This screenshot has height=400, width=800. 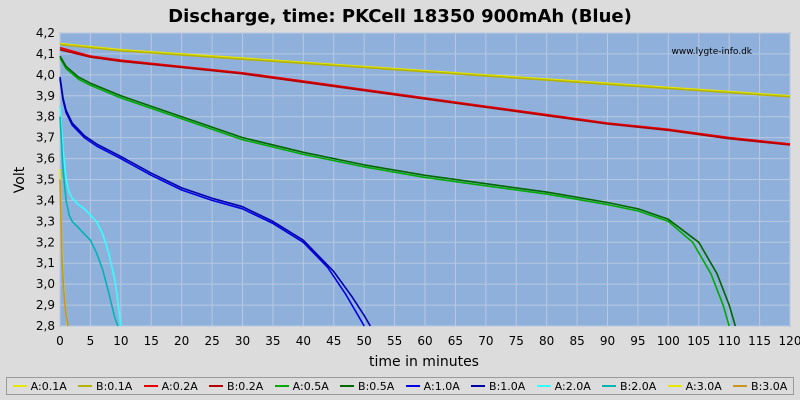 What do you see at coordinates (729, 341) in the screenshot?
I see `x-tick-label: 110` at bounding box center [729, 341].